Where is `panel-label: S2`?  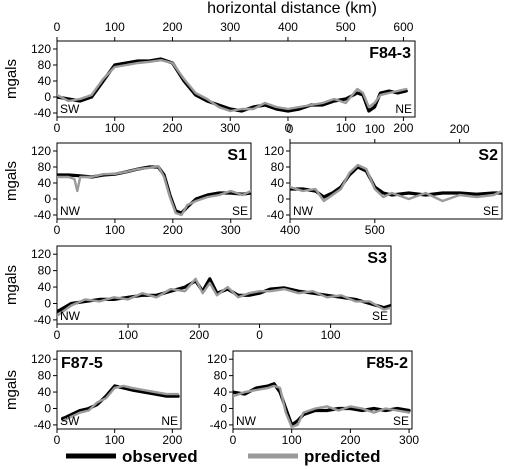
panel-label: S2 is located at coordinates (488, 155).